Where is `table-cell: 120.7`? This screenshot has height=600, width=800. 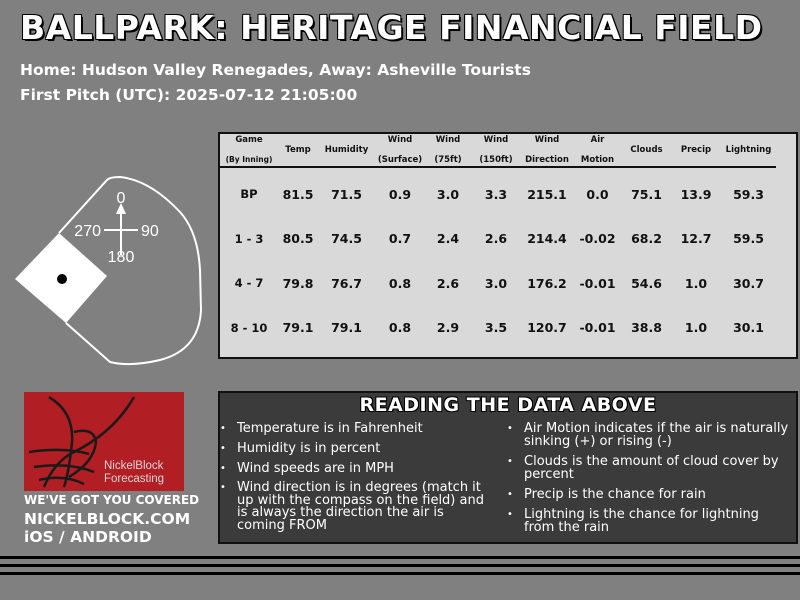
table-cell: 120.7 is located at coordinates (547, 328).